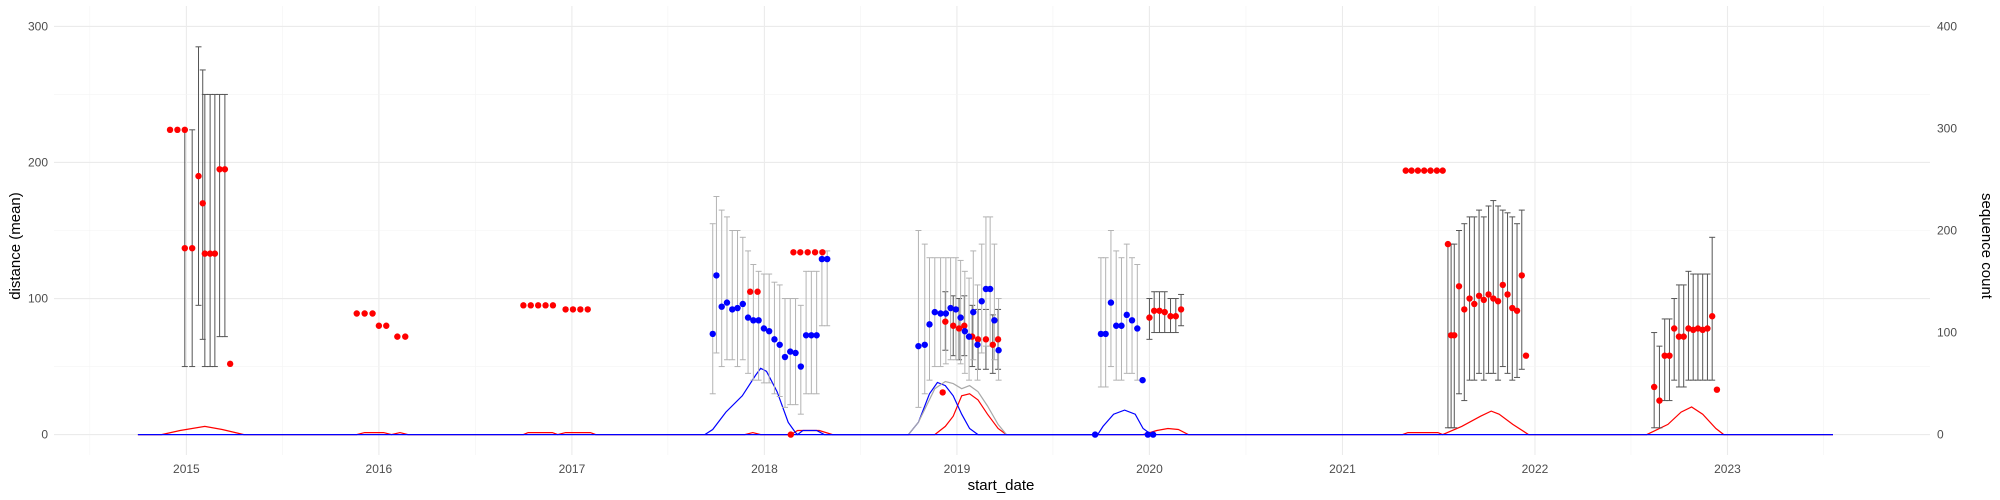 Image resolution: width=2000 pixels, height=500 pixels. I want to click on y-tick-label-100: 100, so click(38, 299).